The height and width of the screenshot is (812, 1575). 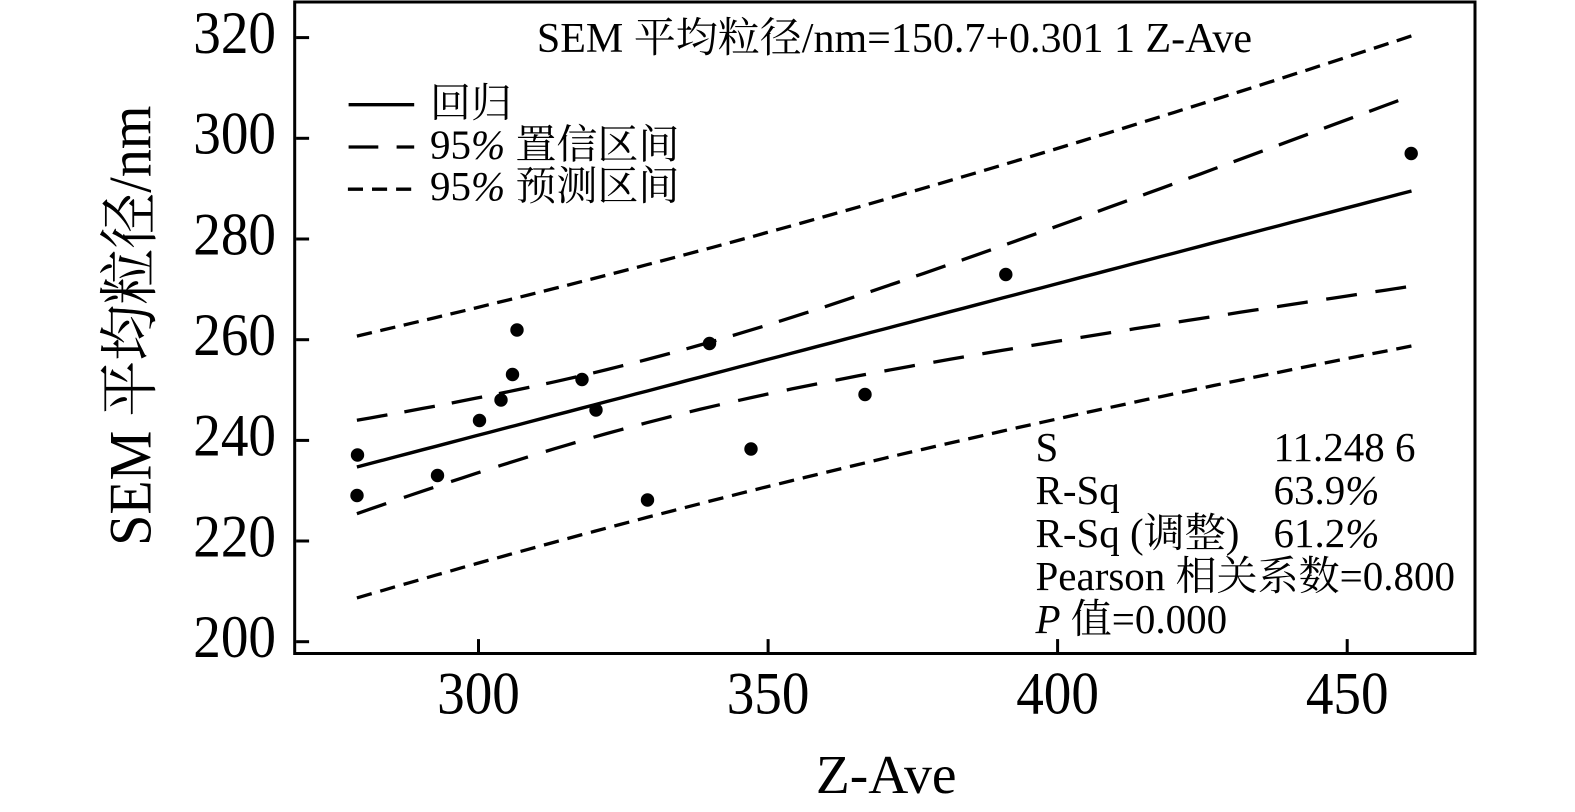 What do you see at coordinates (1347, 694) in the screenshot?
I see `svg-text: 450` at bounding box center [1347, 694].